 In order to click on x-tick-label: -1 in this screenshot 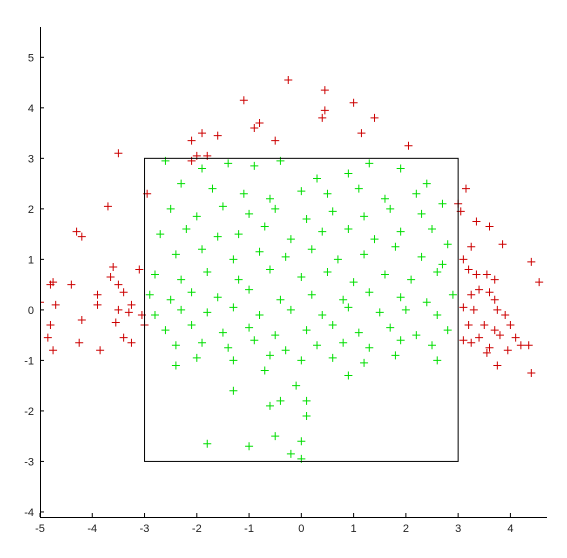, I will do `click(249, 529)`.